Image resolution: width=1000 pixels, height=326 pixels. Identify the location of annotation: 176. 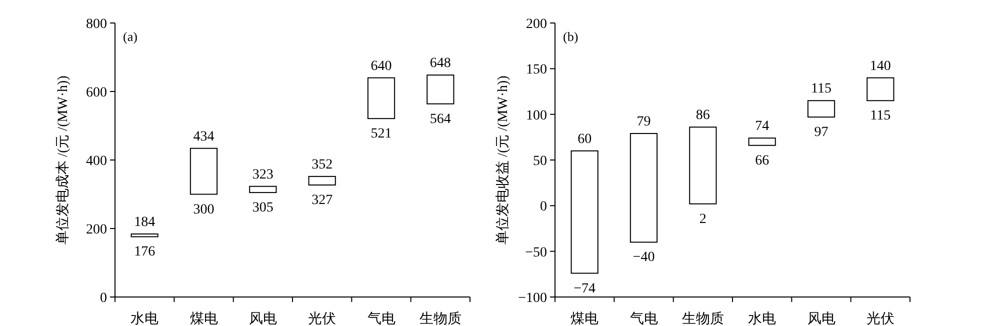
(145, 252).